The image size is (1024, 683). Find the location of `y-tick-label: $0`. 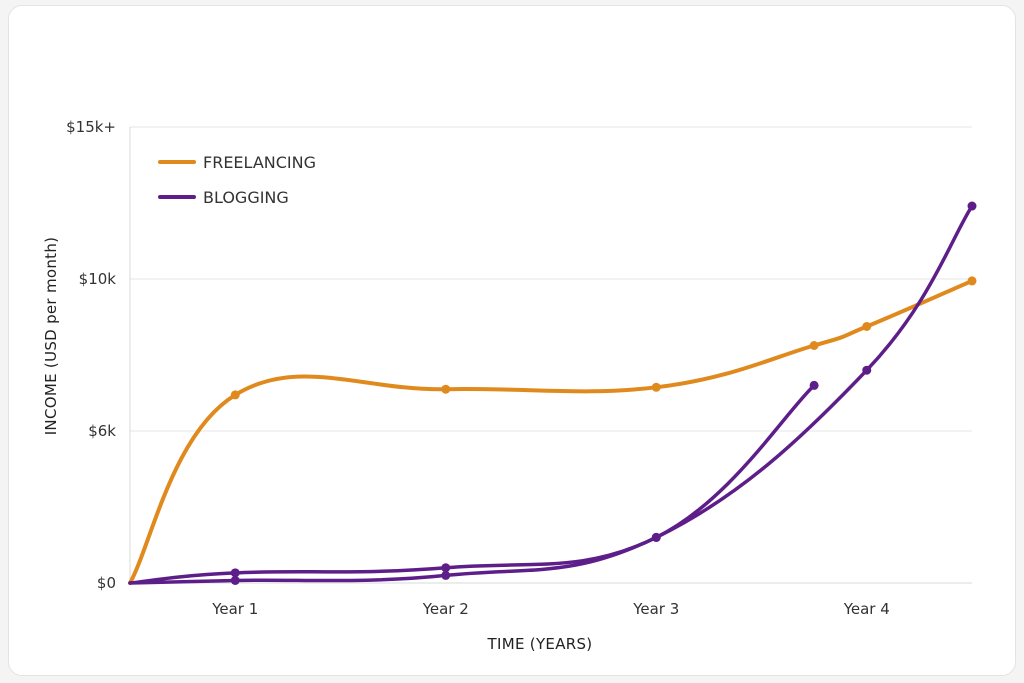

y-tick-label: $0 is located at coordinates (106, 583).